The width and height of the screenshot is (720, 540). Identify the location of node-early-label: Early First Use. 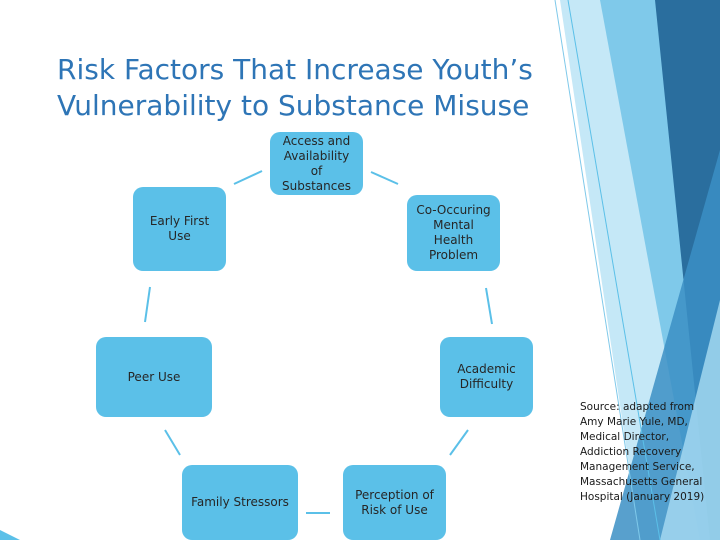
(179, 228).